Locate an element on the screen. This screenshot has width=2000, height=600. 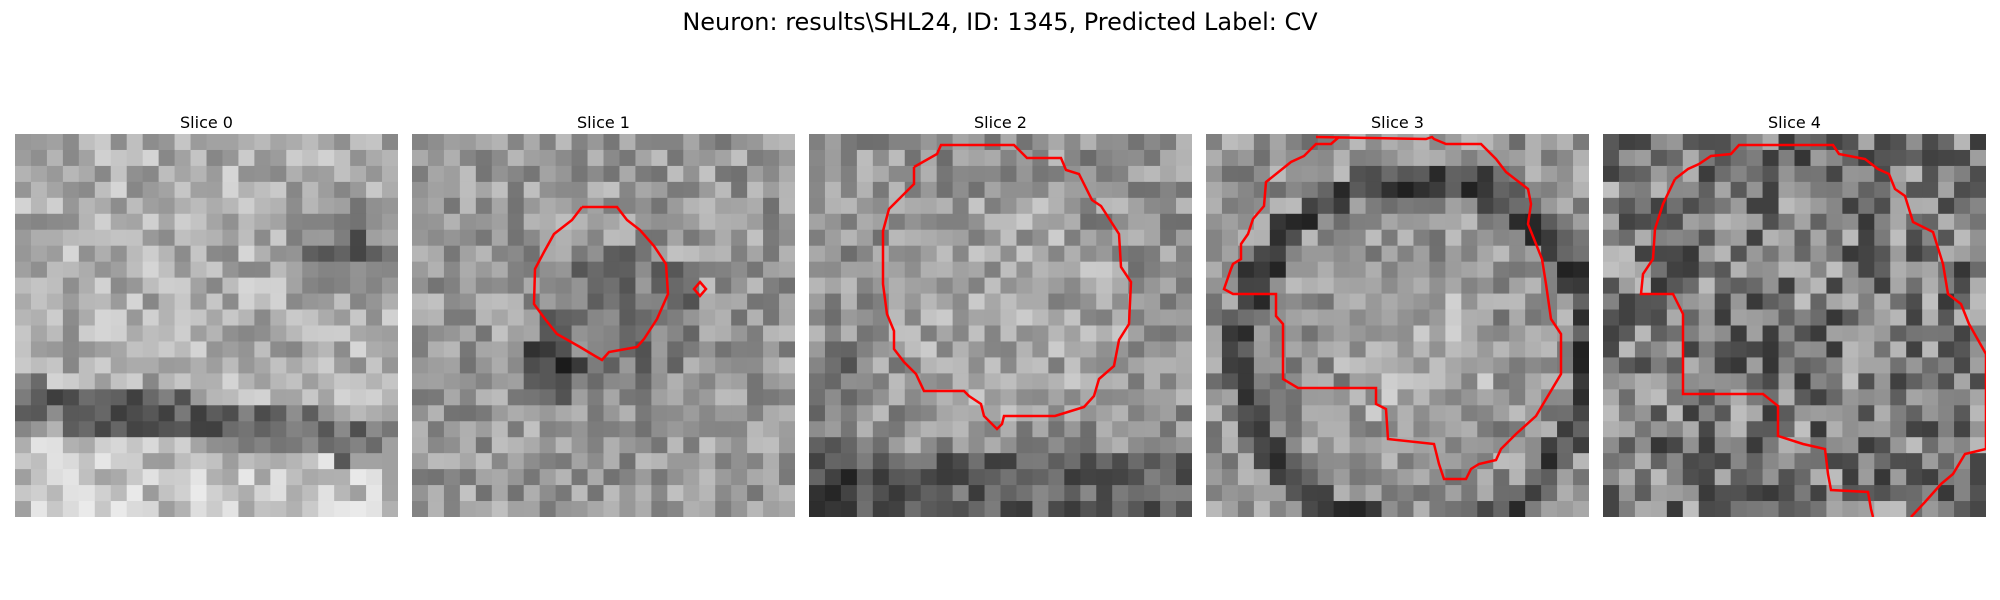
segmentation-marker is located at coordinates (700, 289).